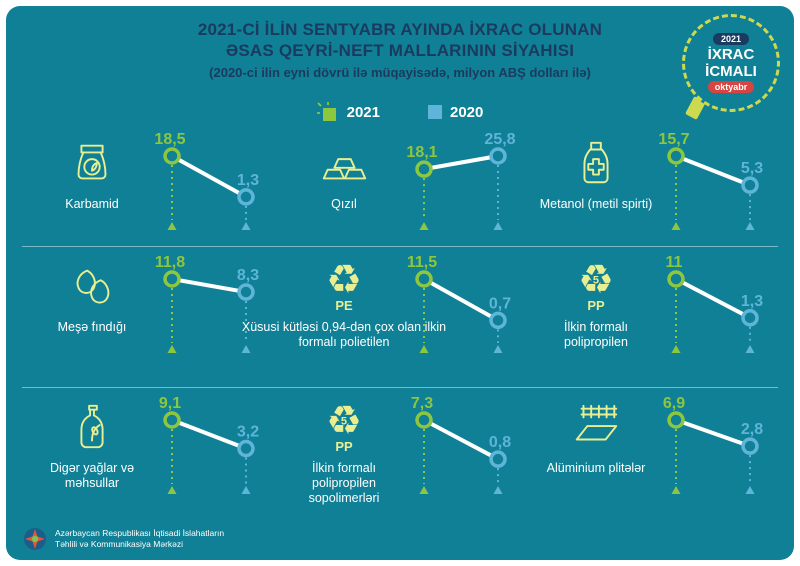  Describe the element at coordinates (92, 163) in the screenshot. I see `fertilizer-bag-icon` at that location.